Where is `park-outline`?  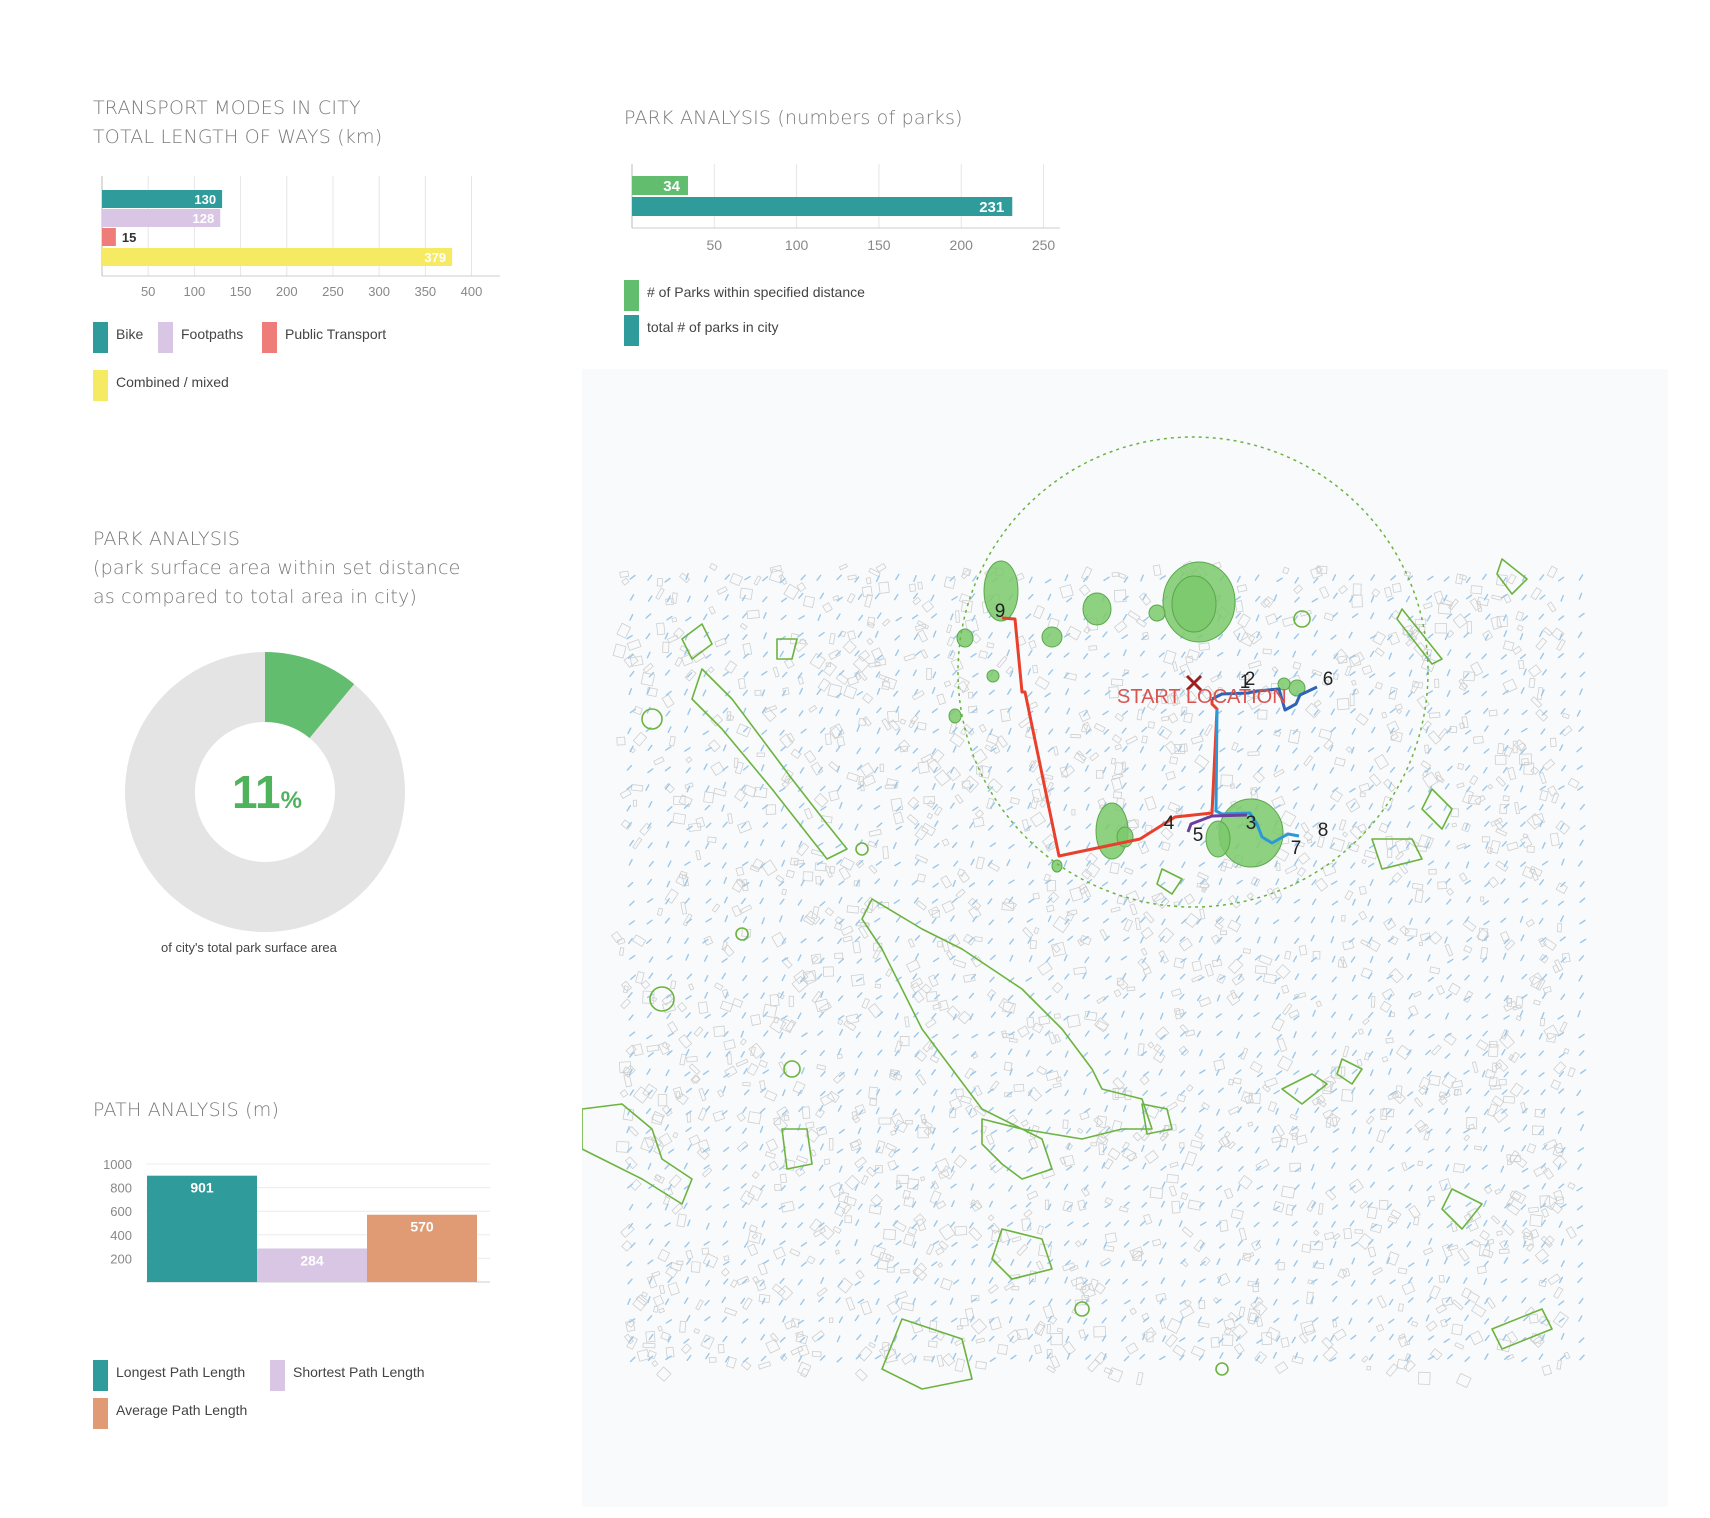
park-outline is located at coordinates (652, 719).